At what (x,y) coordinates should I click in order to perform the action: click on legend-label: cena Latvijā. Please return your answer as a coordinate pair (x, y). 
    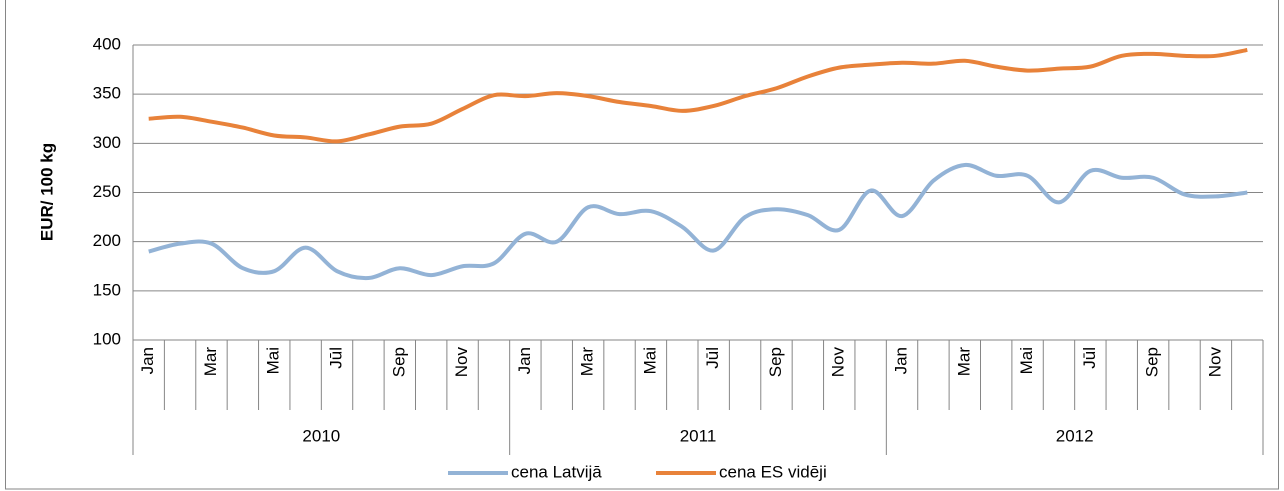
    Looking at the image, I should click on (556, 471).